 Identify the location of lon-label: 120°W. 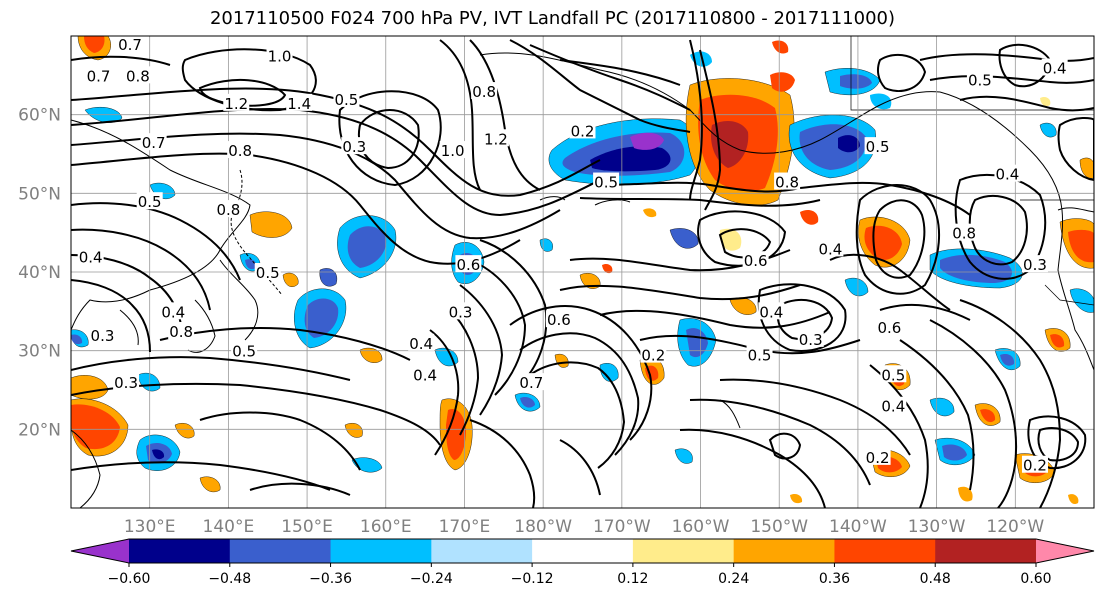
(1015, 527).